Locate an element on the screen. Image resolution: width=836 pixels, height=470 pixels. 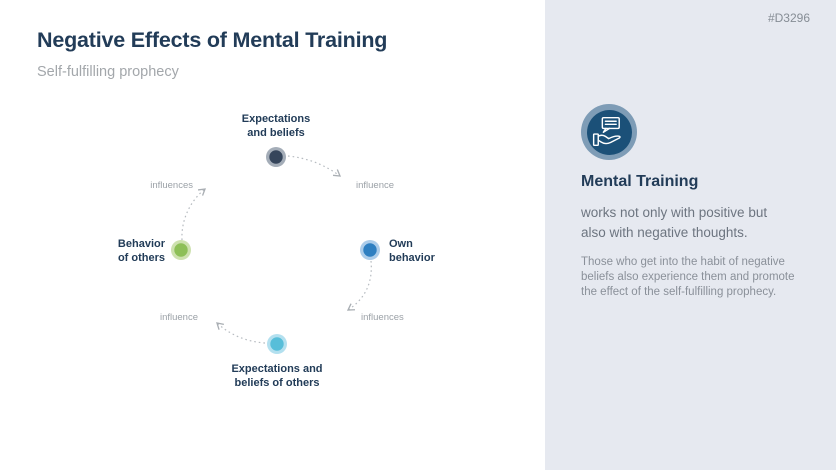
edge-label-influence-top-right: influence is located at coordinates (375, 185).